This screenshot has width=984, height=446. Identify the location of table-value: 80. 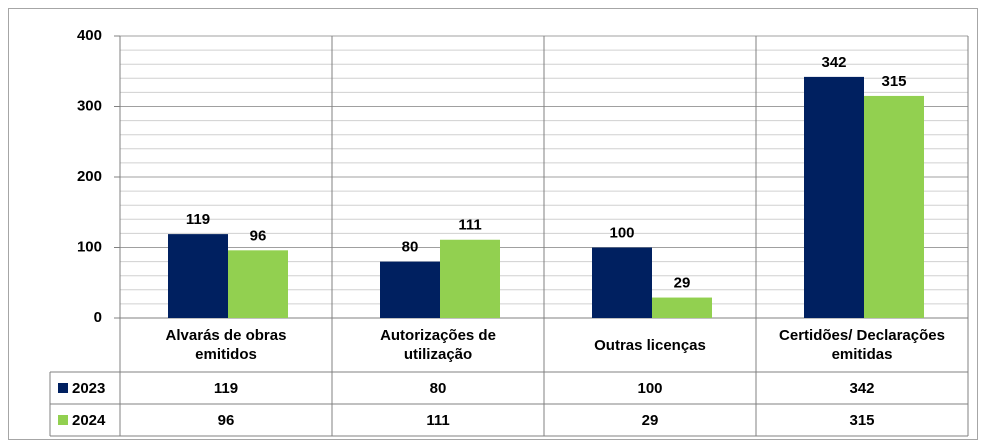
(438, 388).